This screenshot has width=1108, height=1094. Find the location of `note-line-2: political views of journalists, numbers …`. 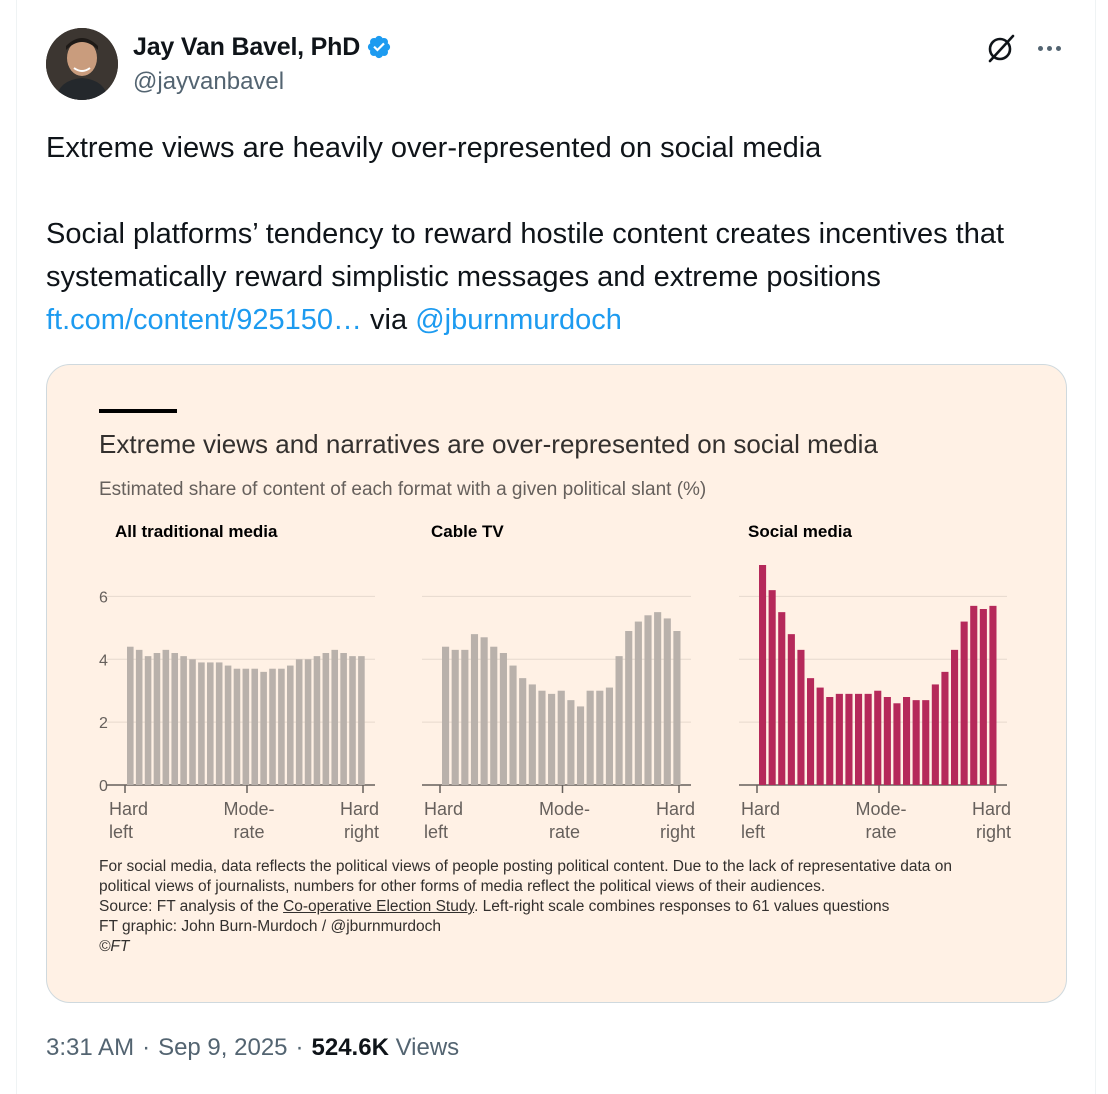

note-line-2: political views of journalists, numbers … is located at coordinates (462, 886).